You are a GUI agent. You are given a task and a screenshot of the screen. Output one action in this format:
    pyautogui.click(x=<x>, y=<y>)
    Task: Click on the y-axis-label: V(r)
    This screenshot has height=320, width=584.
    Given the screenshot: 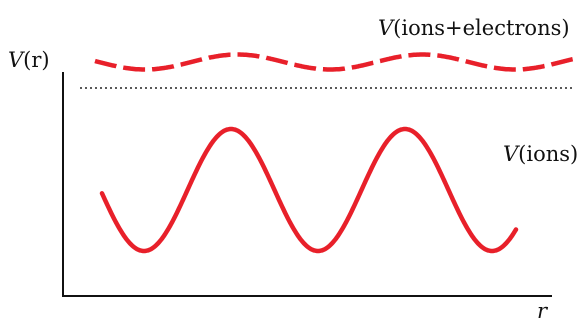 What is the action you would take?
    pyautogui.click(x=29, y=60)
    